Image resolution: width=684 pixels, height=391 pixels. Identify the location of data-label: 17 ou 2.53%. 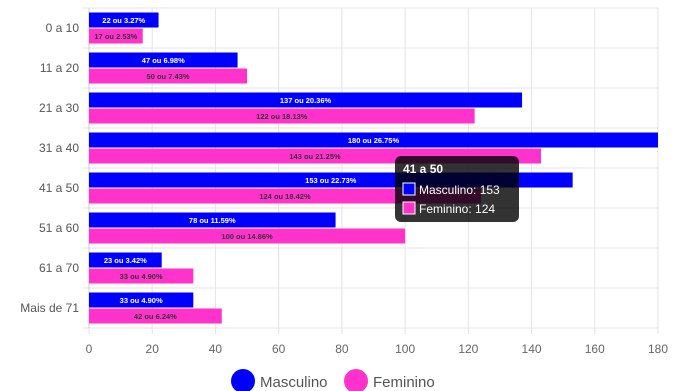
(115, 36).